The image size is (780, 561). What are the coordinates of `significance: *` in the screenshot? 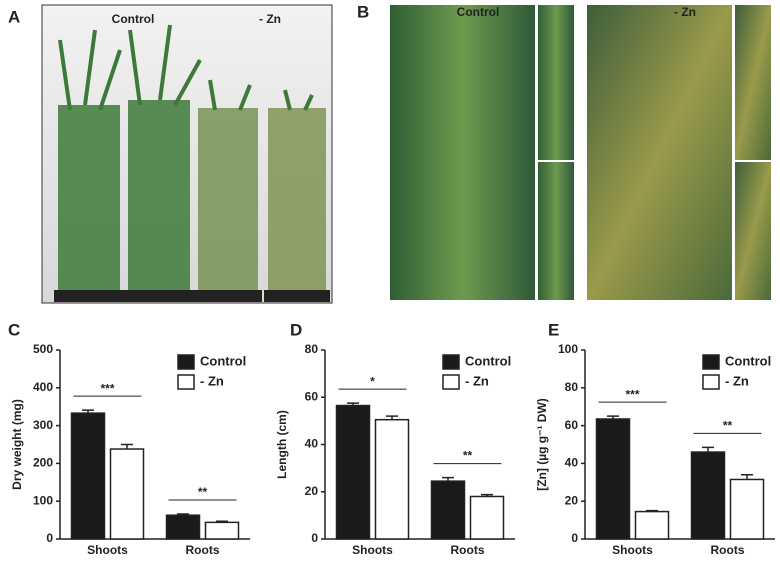 It's located at (372, 381).